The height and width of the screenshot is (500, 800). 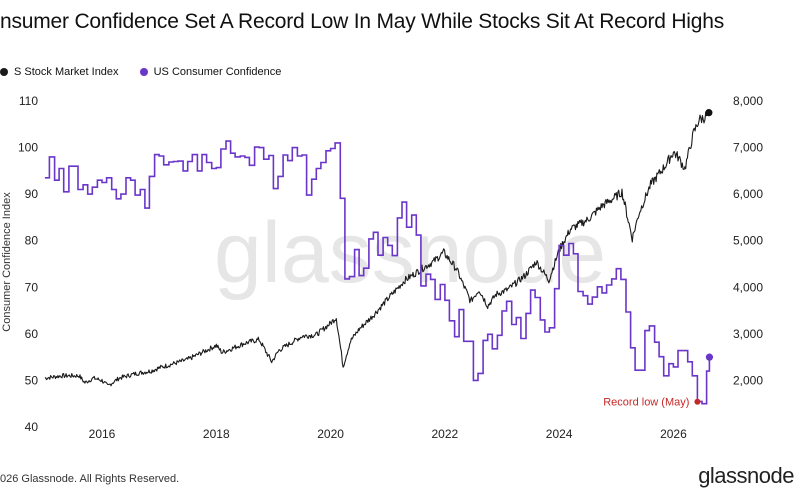 What do you see at coordinates (4, 72) in the screenshot?
I see `legend-dot-stock` at bounding box center [4, 72].